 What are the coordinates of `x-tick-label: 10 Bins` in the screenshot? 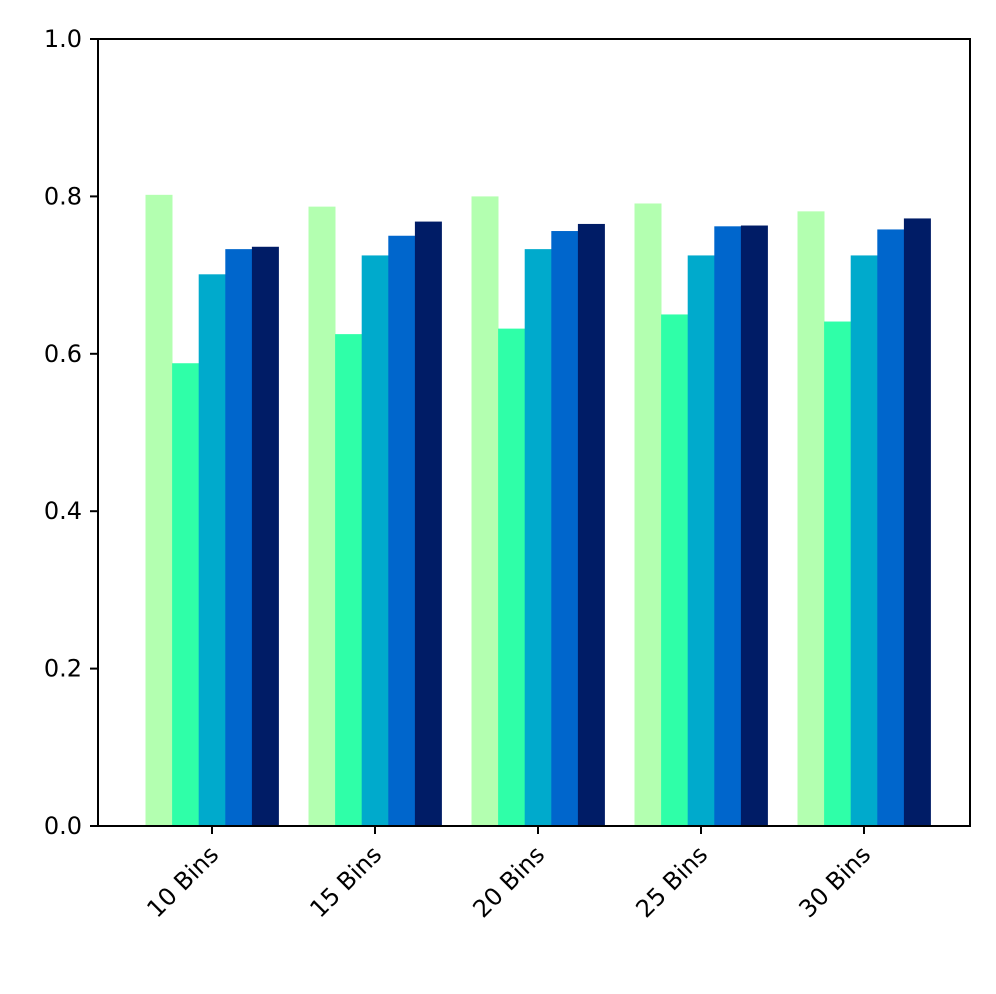 It's located at (183, 881).